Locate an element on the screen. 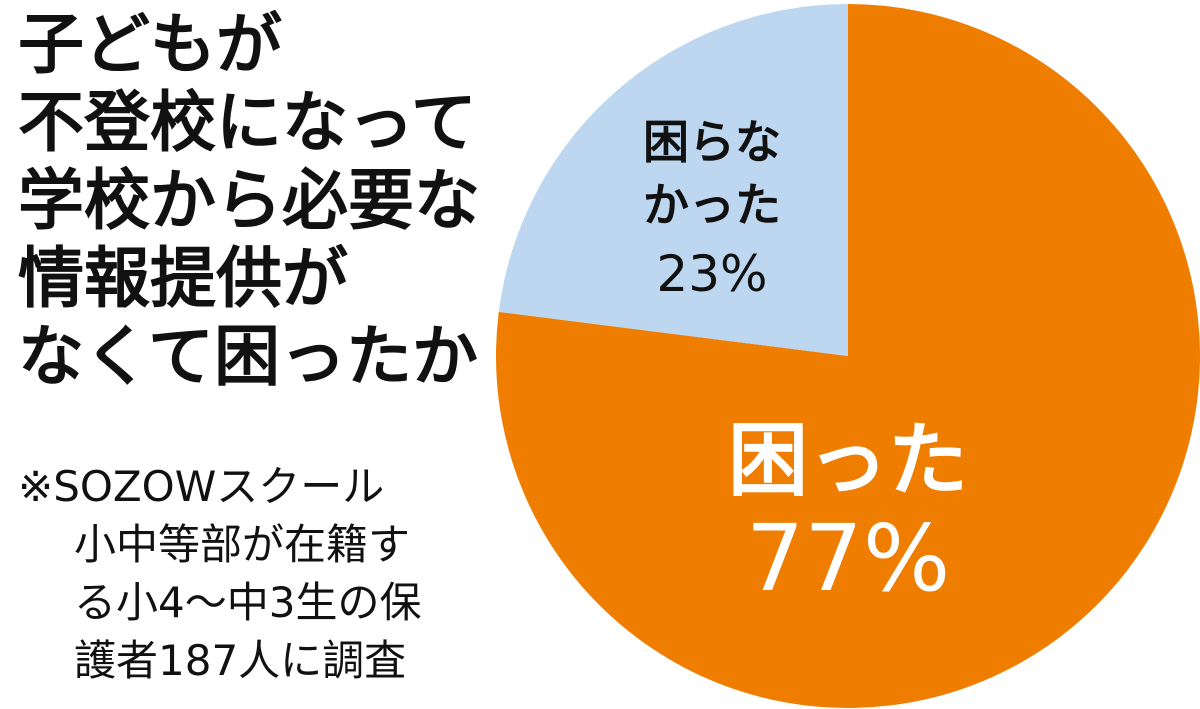  slice-label-not-troubled-value: 23% is located at coordinates (711, 274).